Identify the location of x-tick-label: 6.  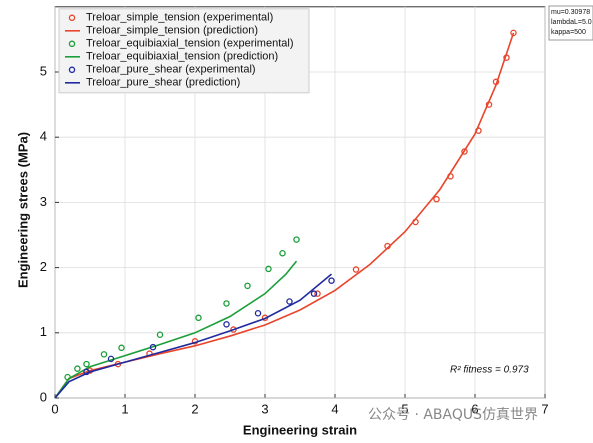
(474, 408).